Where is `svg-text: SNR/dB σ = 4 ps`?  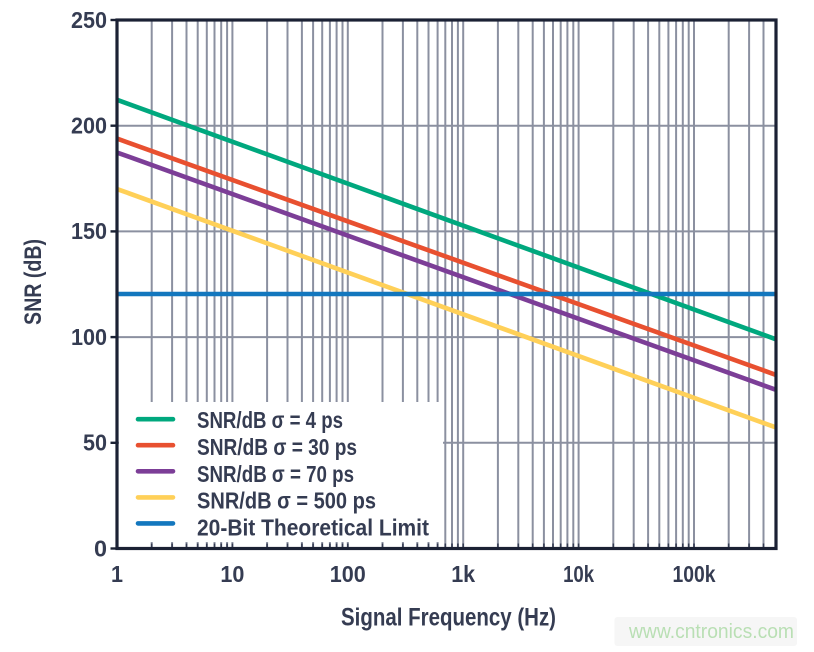 svg-text: SNR/dB σ = 4 ps is located at coordinates (270, 420).